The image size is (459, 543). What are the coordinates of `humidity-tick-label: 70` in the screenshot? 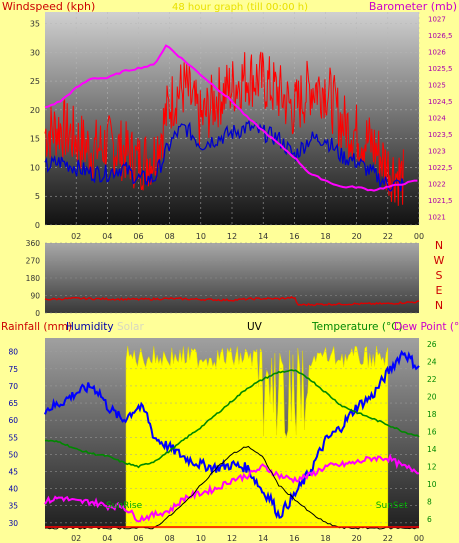 It's located at (13, 386).